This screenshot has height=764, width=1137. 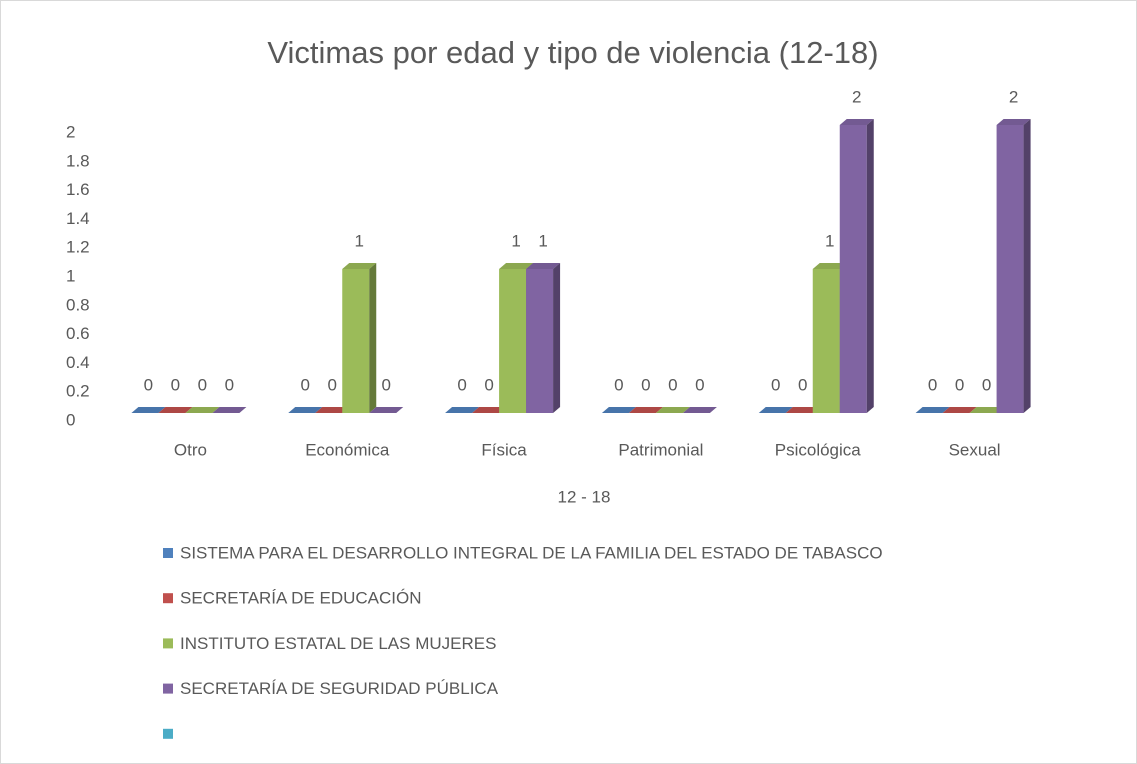 What do you see at coordinates (78, 362) in the screenshot?
I see `y-tick-label: 0.4` at bounding box center [78, 362].